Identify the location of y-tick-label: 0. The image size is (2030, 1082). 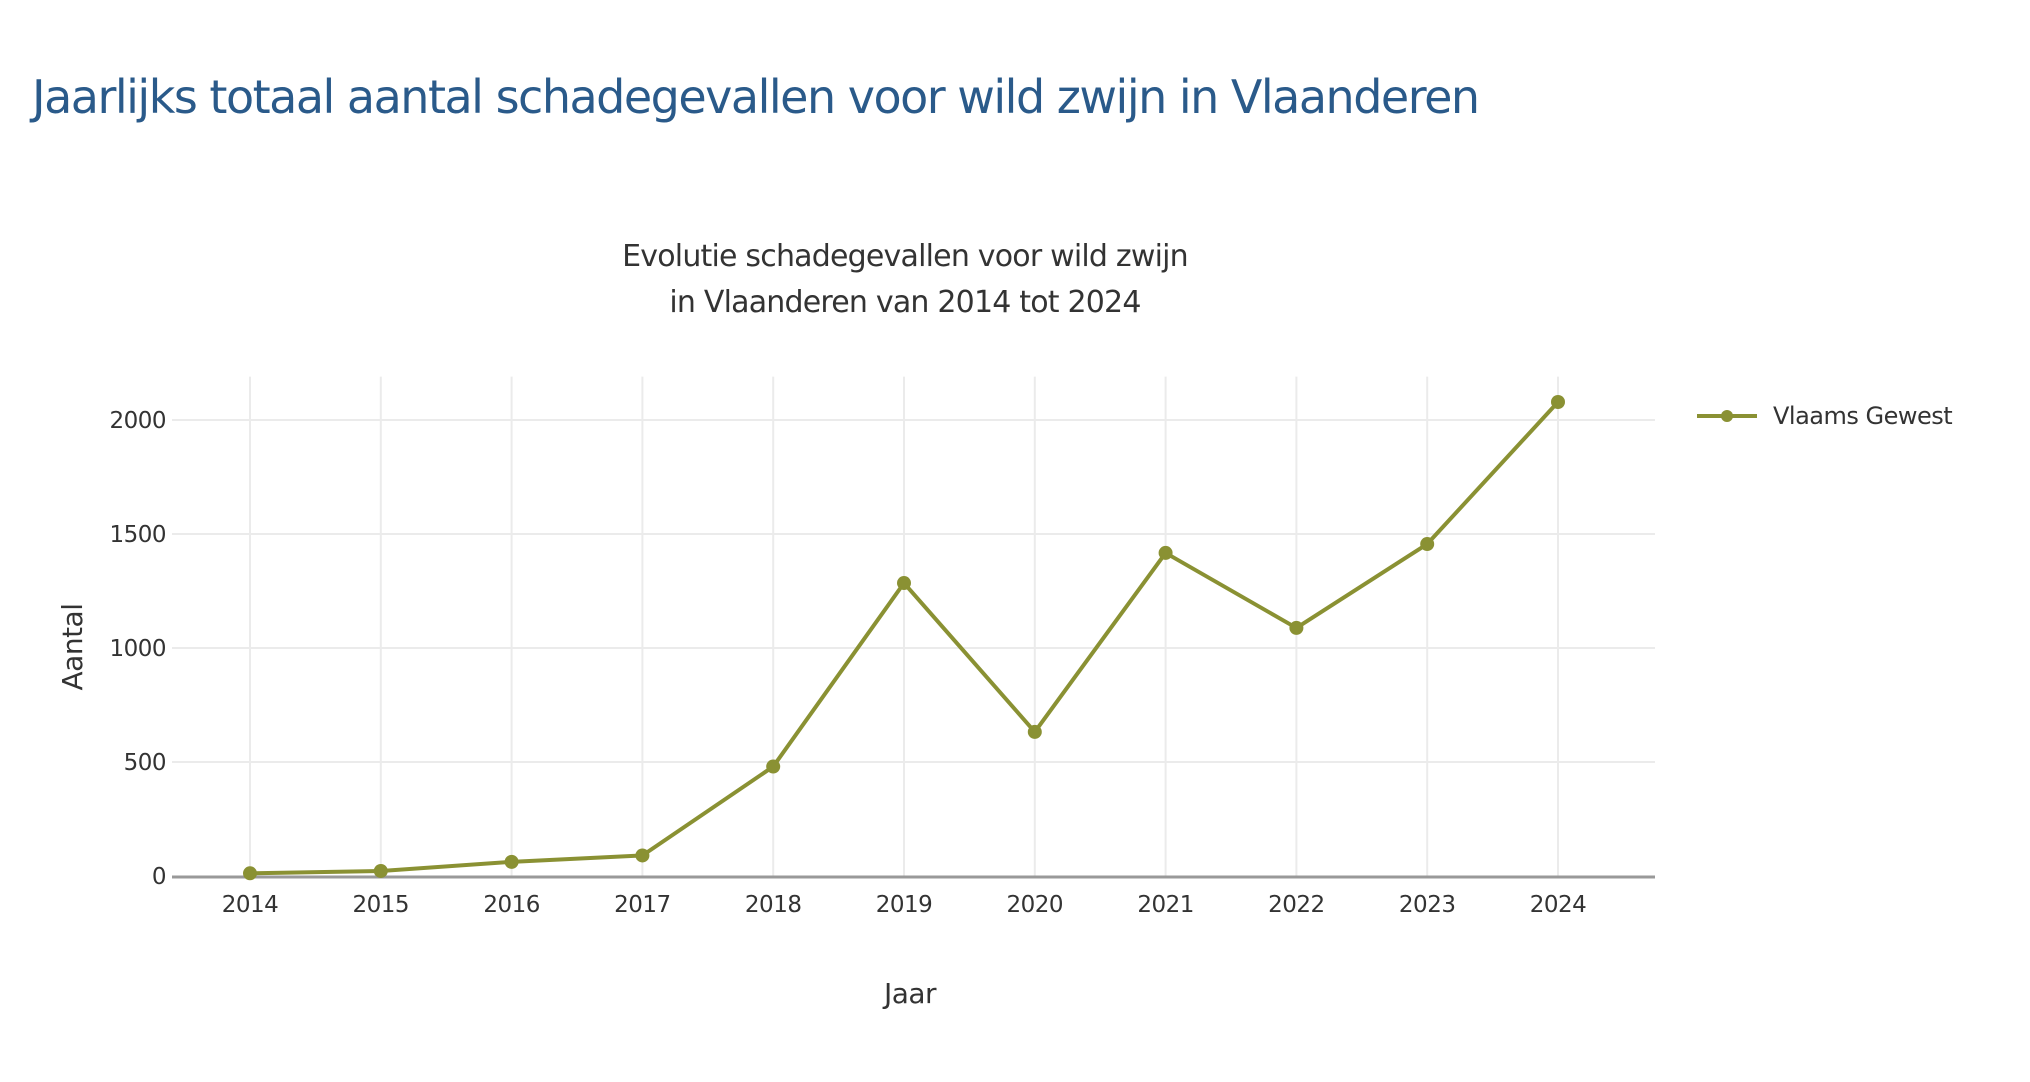
(159, 877).